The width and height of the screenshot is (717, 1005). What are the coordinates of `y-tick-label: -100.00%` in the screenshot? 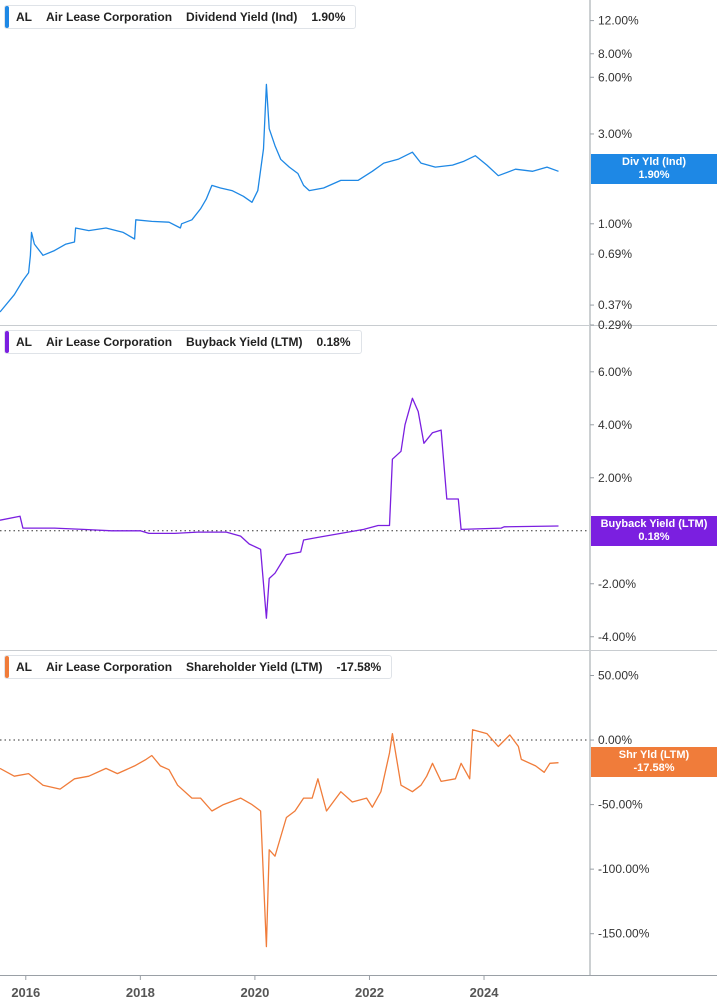 It's located at (624, 869).